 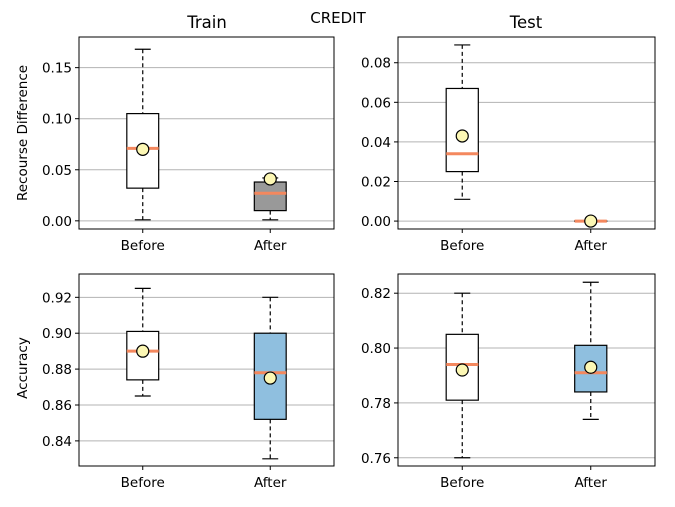 What do you see at coordinates (338, 18) in the screenshot?
I see `figure-suptitle: CREDIT` at bounding box center [338, 18].